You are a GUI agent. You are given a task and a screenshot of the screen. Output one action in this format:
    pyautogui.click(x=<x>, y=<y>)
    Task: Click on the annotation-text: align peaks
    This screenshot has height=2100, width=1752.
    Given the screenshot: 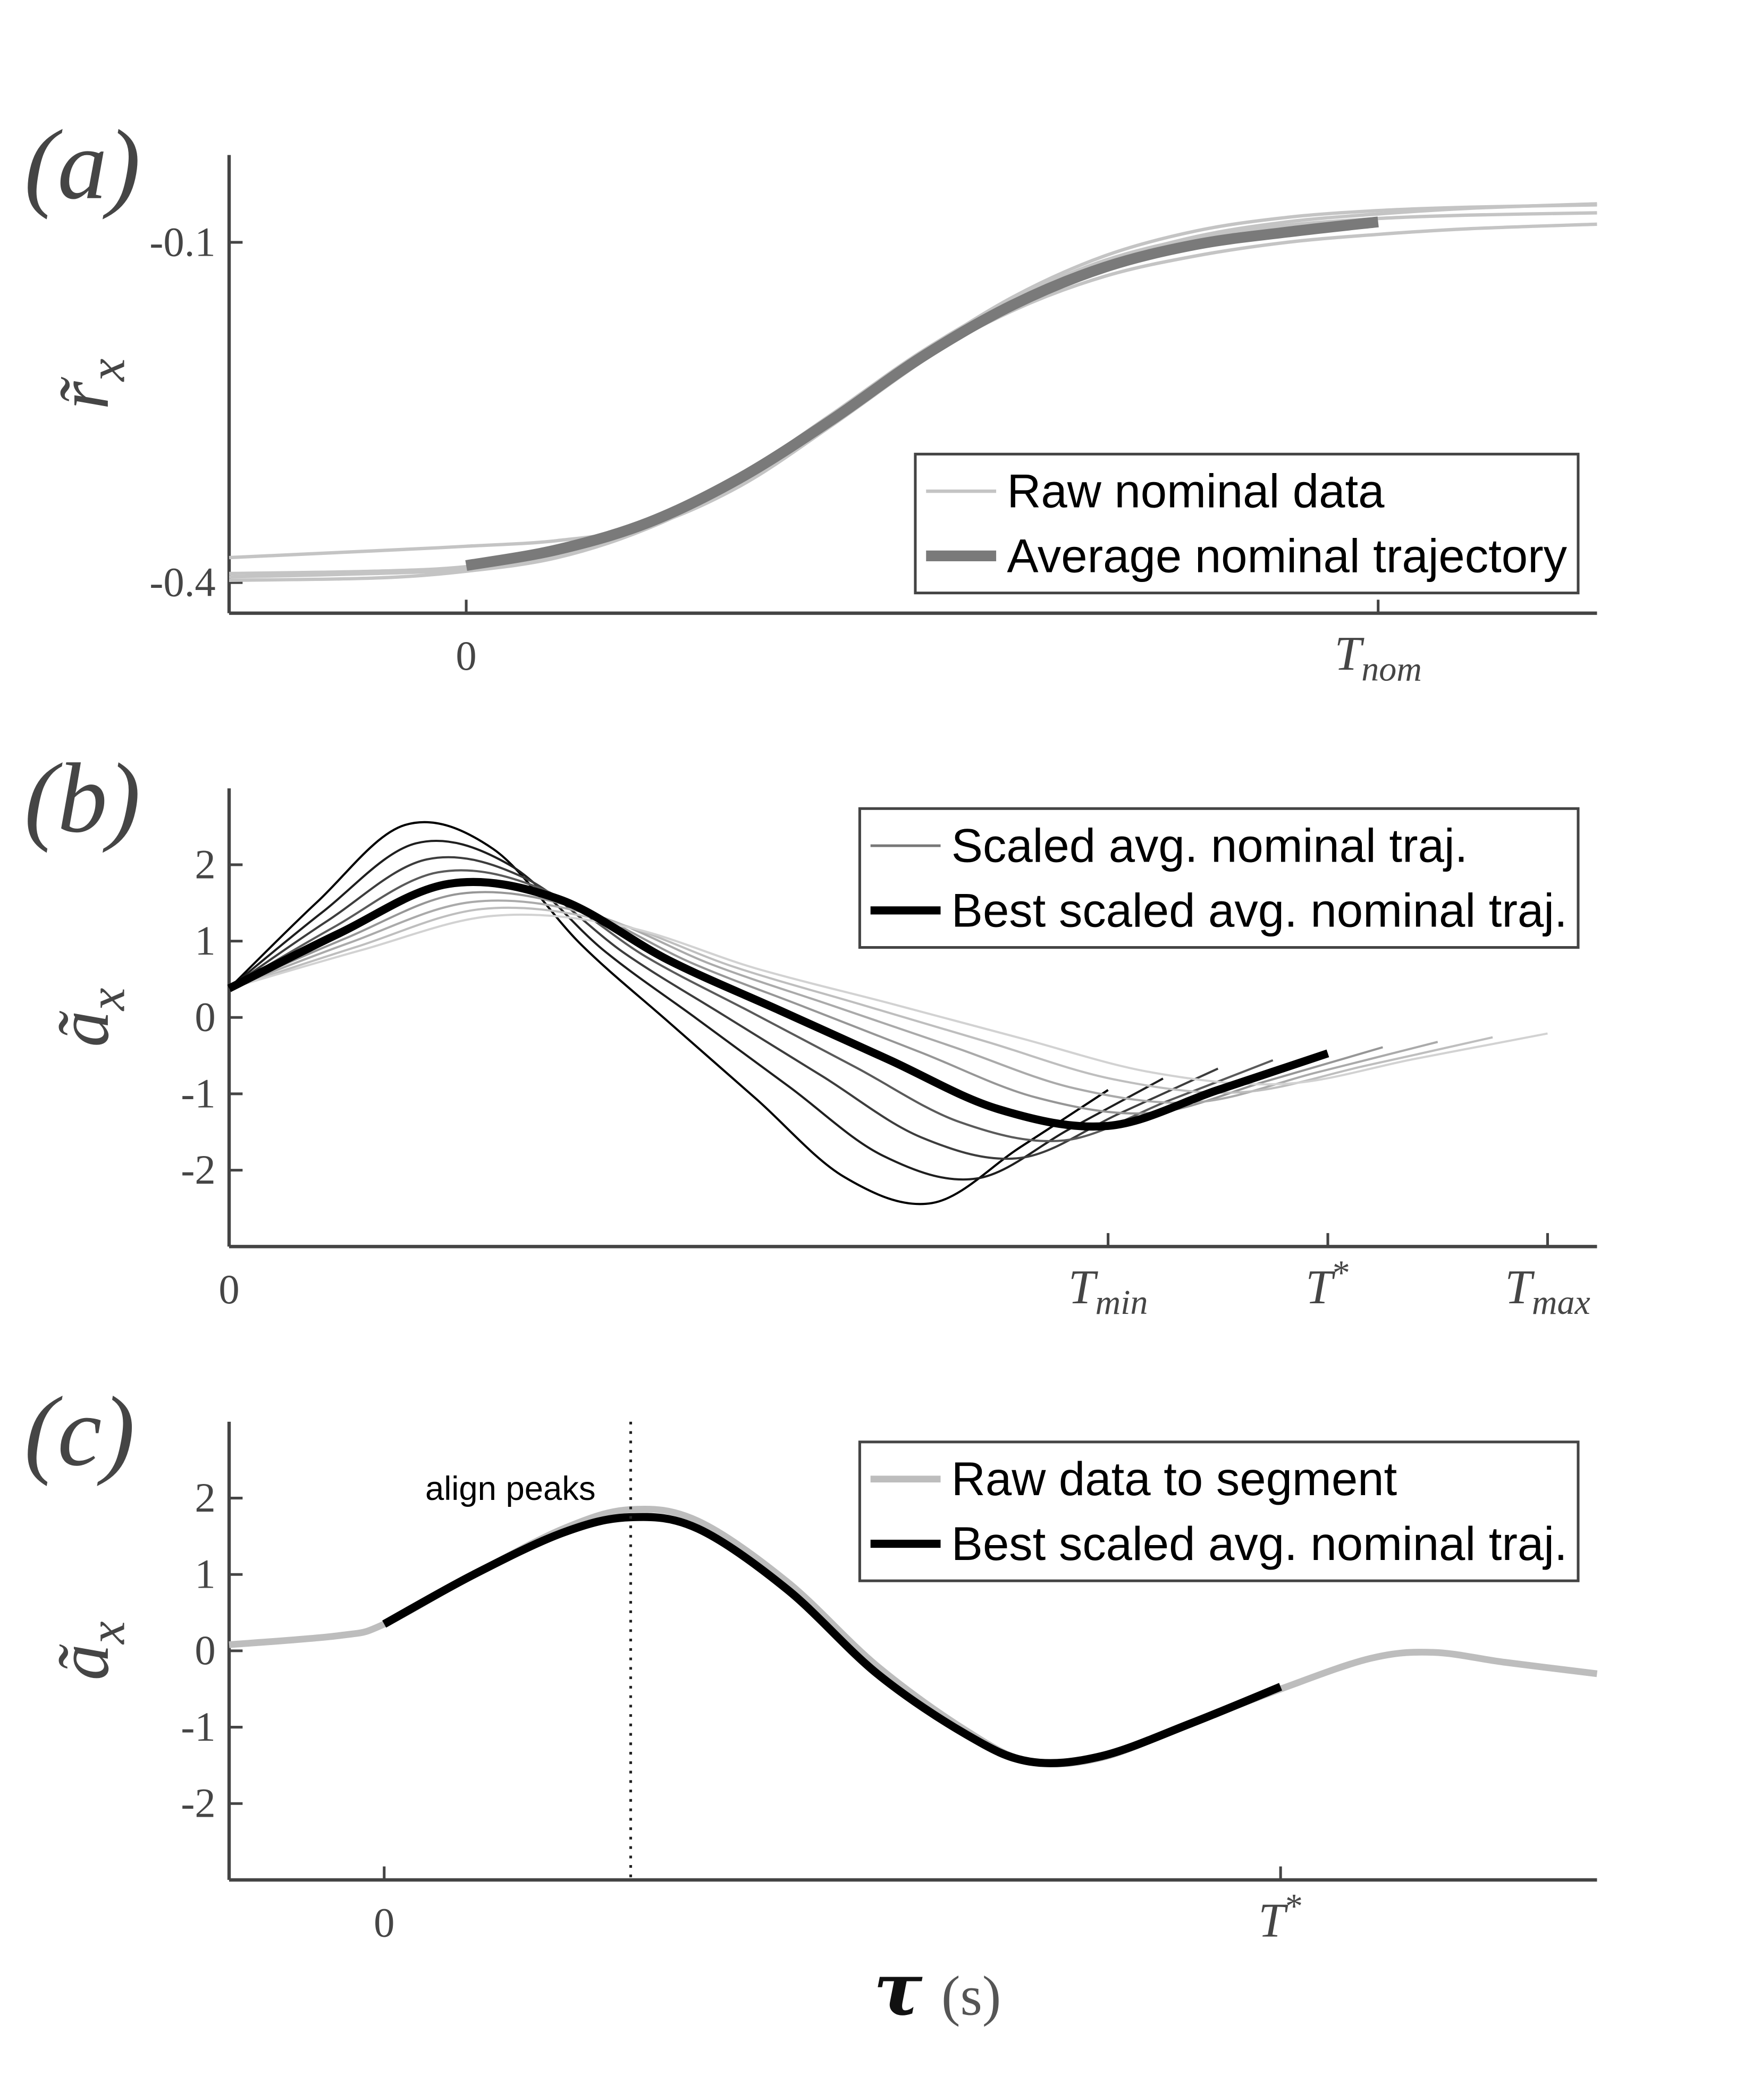 What is the action you would take?
    pyautogui.click(x=510, y=1488)
    